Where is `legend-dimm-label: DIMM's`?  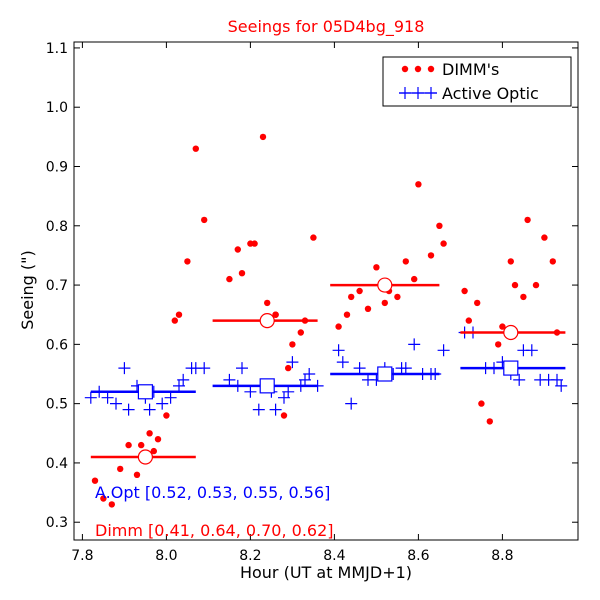 legend-dimm-label: DIMM's is located at coordinates (470, 69).